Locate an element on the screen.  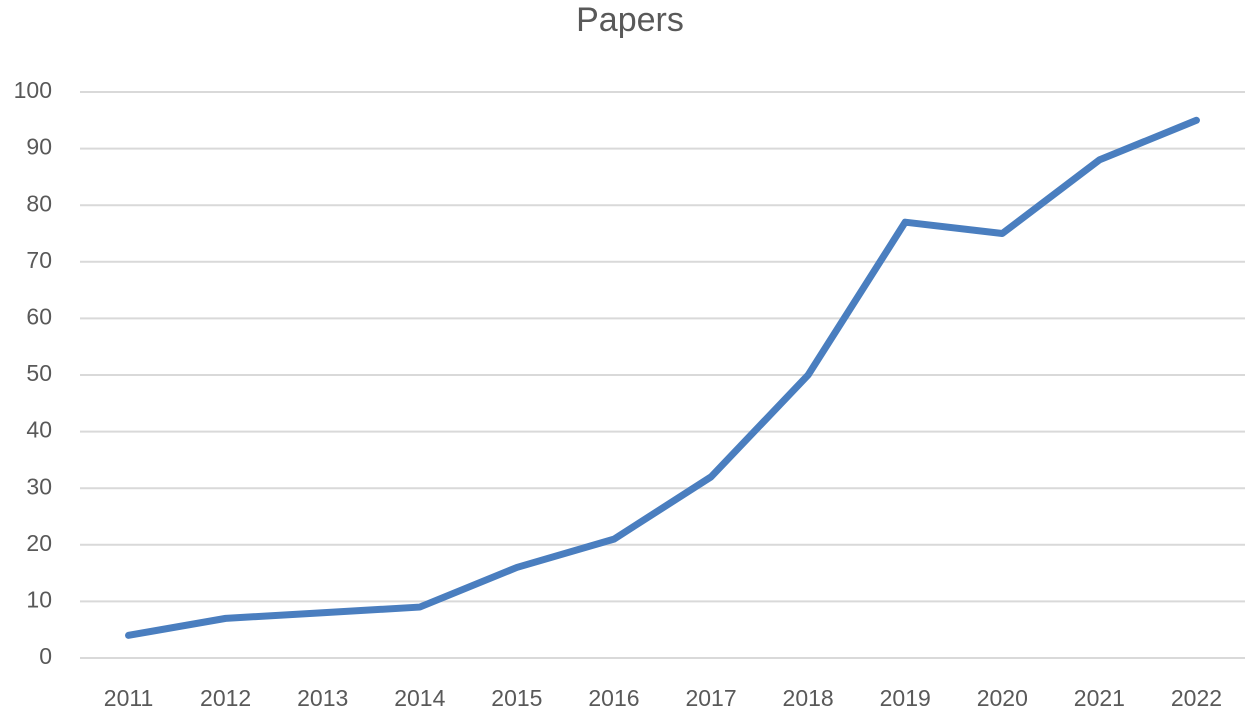
y-tick-label: 0 is located at coordinates (45, 656).